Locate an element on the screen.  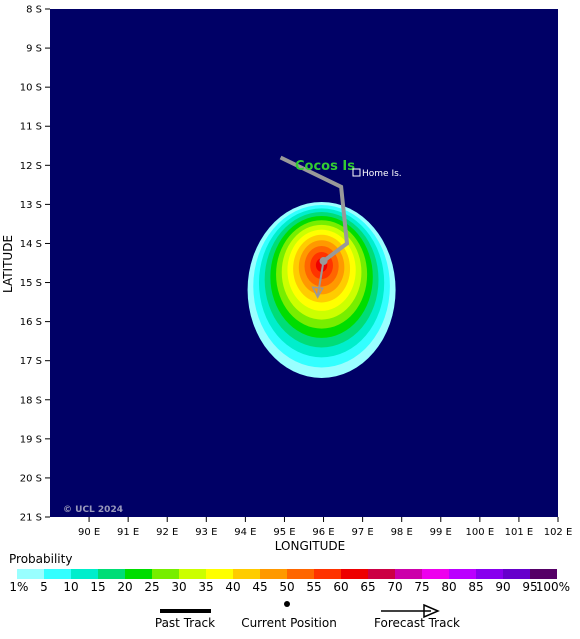
past-track-line is located at coordinates (314, 209).